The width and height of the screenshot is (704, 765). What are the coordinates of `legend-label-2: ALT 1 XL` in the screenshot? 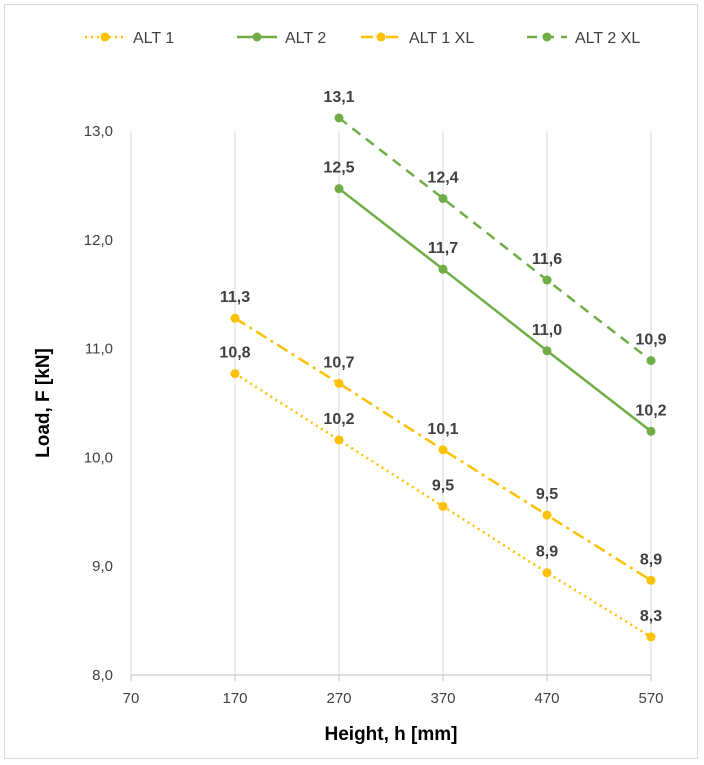 It's located at (441, 38).